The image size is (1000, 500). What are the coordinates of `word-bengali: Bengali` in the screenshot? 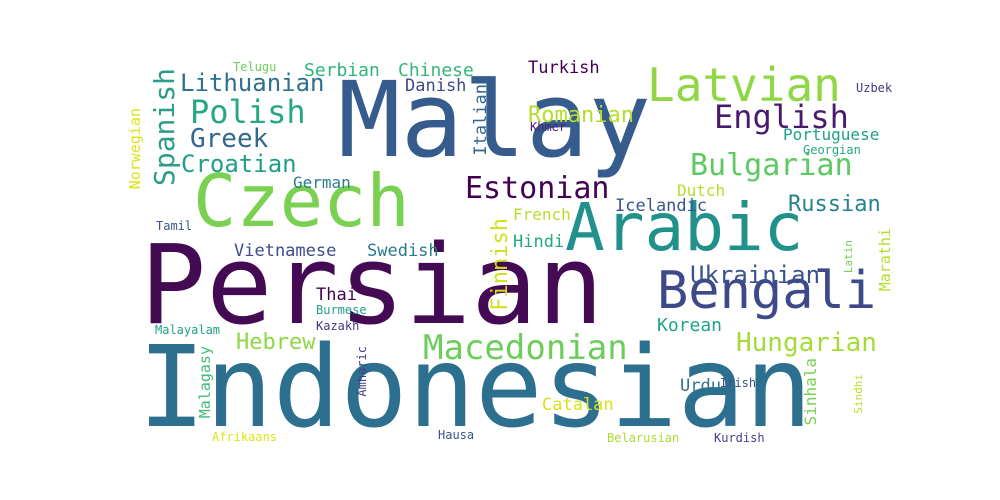 It's located at (767, 291).